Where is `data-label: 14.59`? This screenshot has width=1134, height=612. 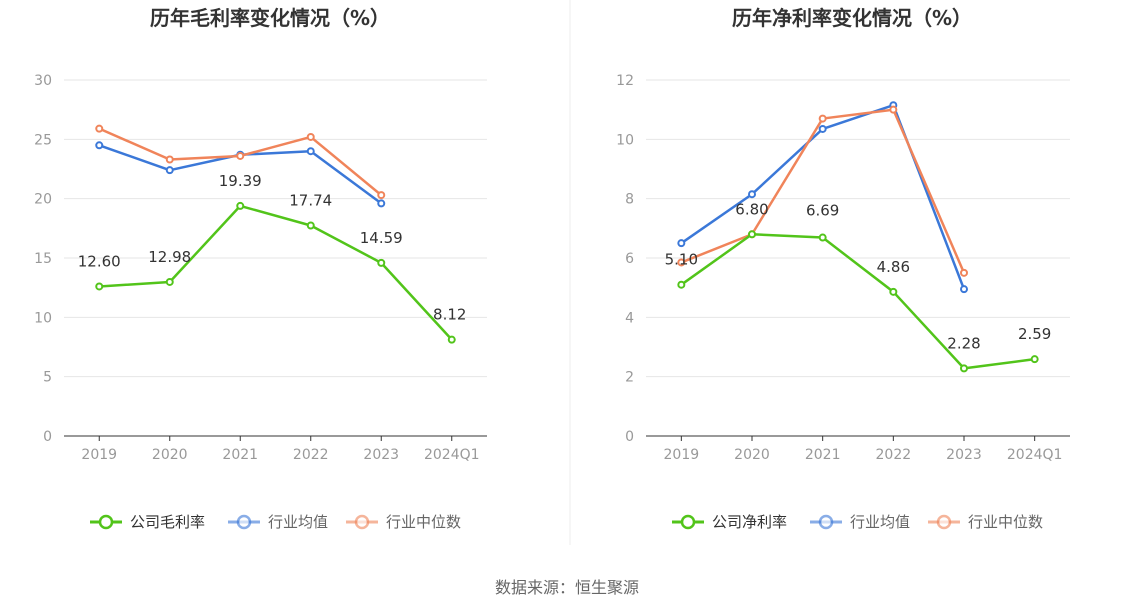 data-label: 14.59 is located at coordinates (381, 238).